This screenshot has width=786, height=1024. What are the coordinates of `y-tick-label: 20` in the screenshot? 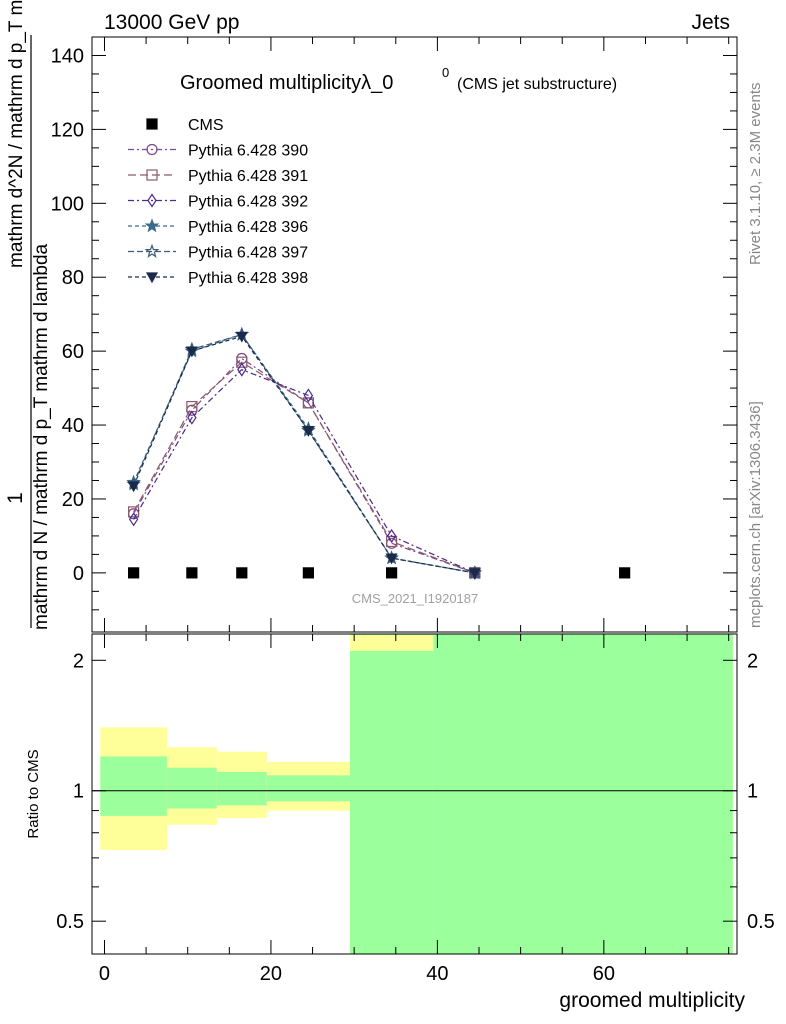 It's located at (73, 500).